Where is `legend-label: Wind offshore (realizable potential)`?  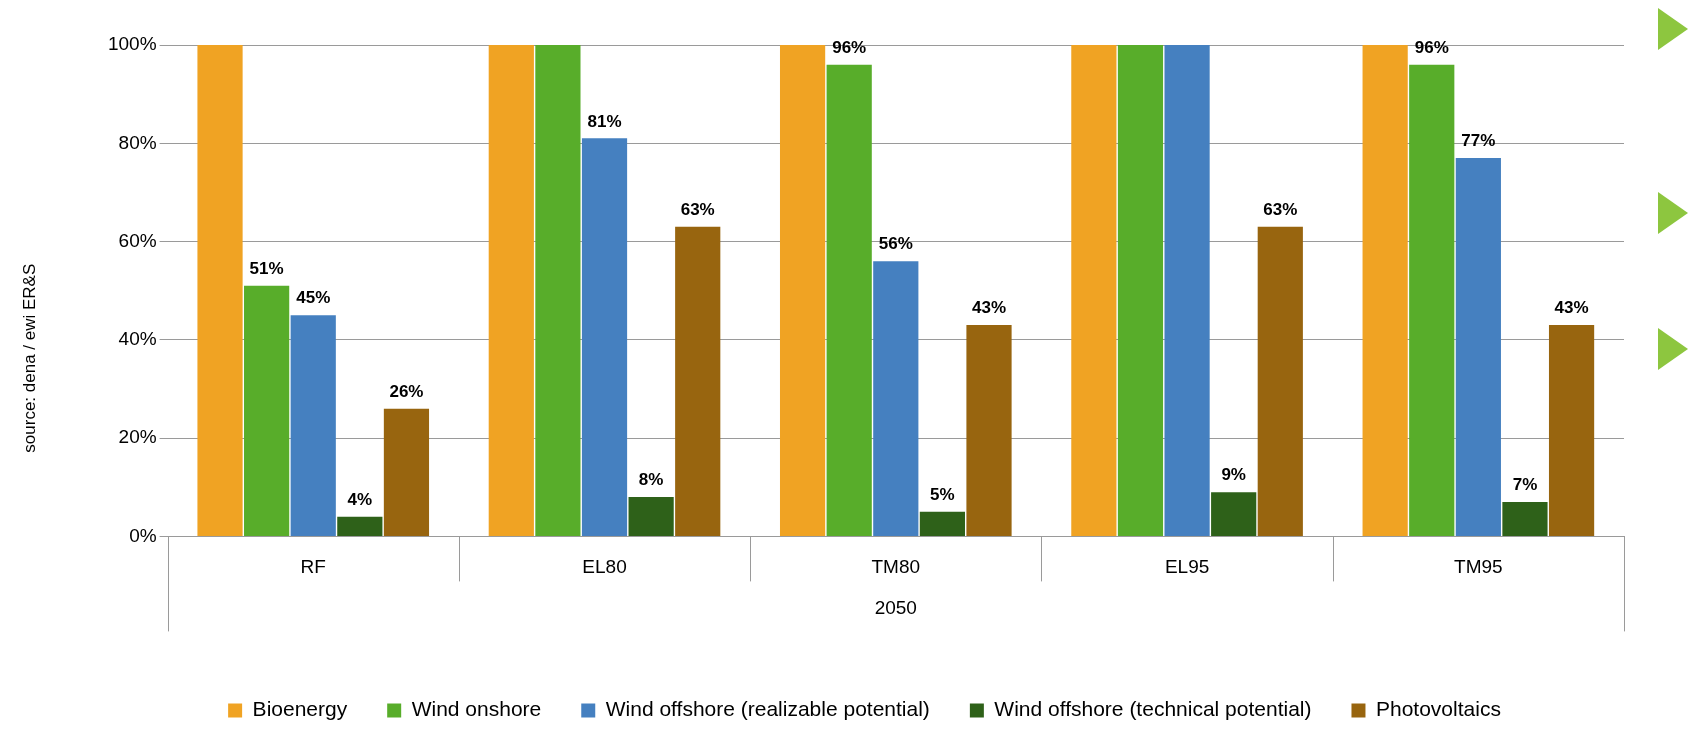 legend-label: Wind offshore (realizable potential) is located at coordinates (767, 709).